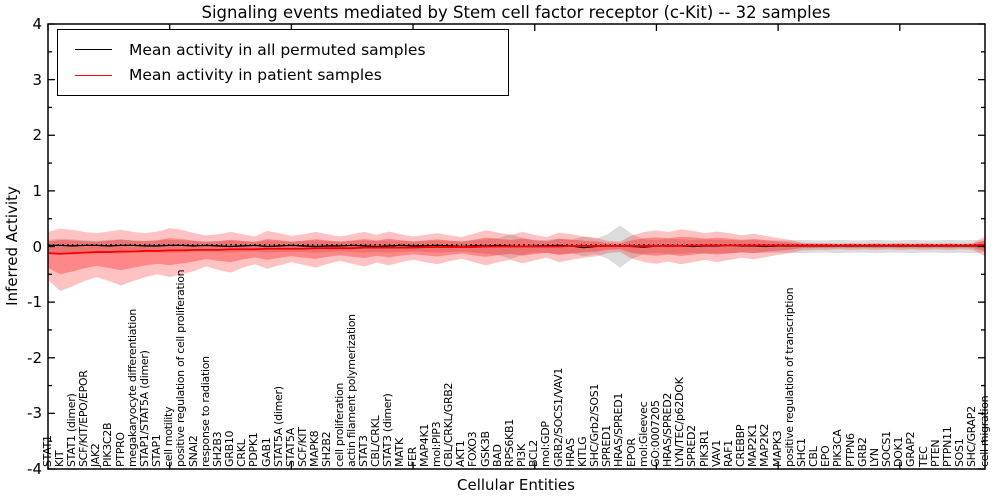 Image resolution: width=1000 pixels, height=500 pixels. Describe the element at coordinates (516, 259) in the screenshot. I see `patient-band-outer` at that location.